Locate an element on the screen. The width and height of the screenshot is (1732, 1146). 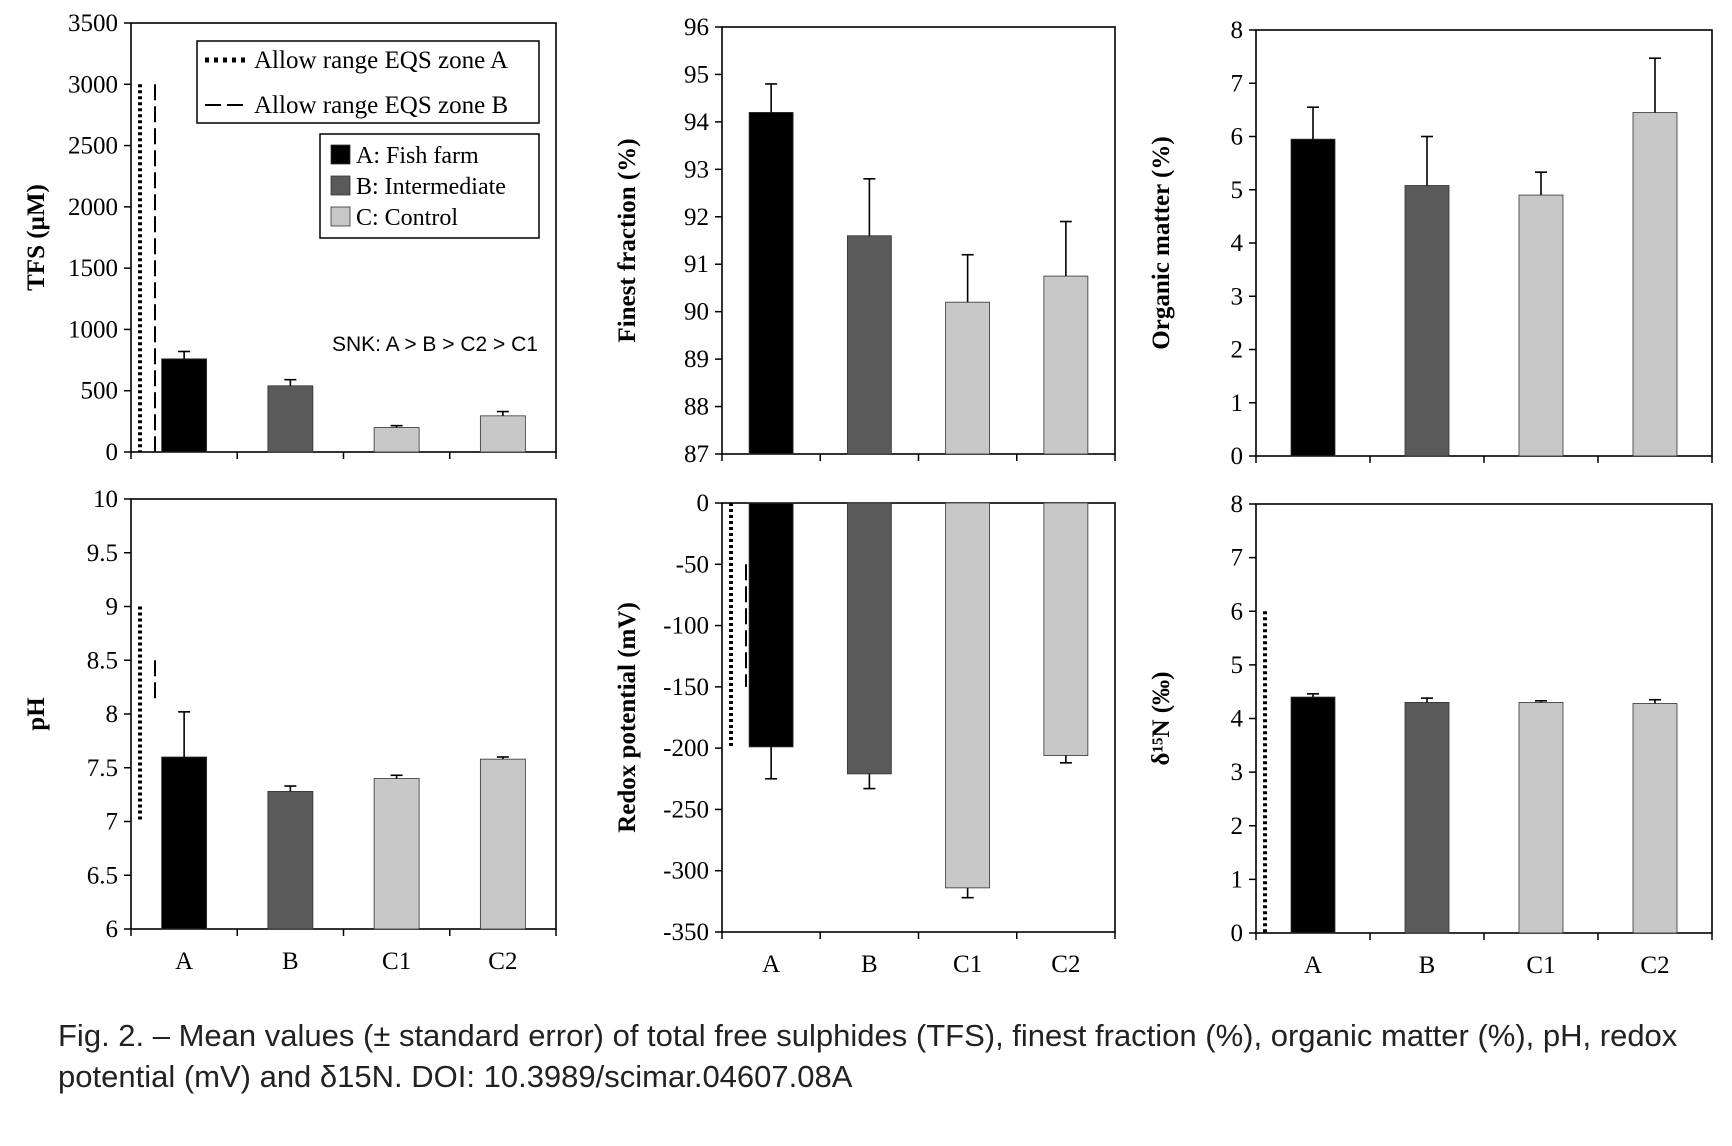
eqs-legend-label: Allow range EQS zone B is located at coordinates (381, 105).